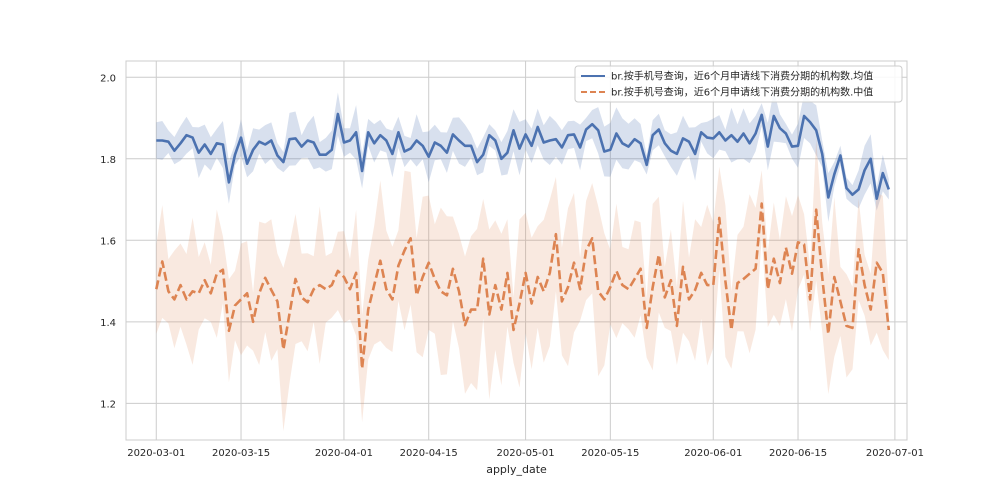 Image resolution: width=1008 pixels, height=504 pixels. Describe the element at coordinates (241, 453) in the screenshot. I see `x-tick-label: 2020-03-15` at that location.